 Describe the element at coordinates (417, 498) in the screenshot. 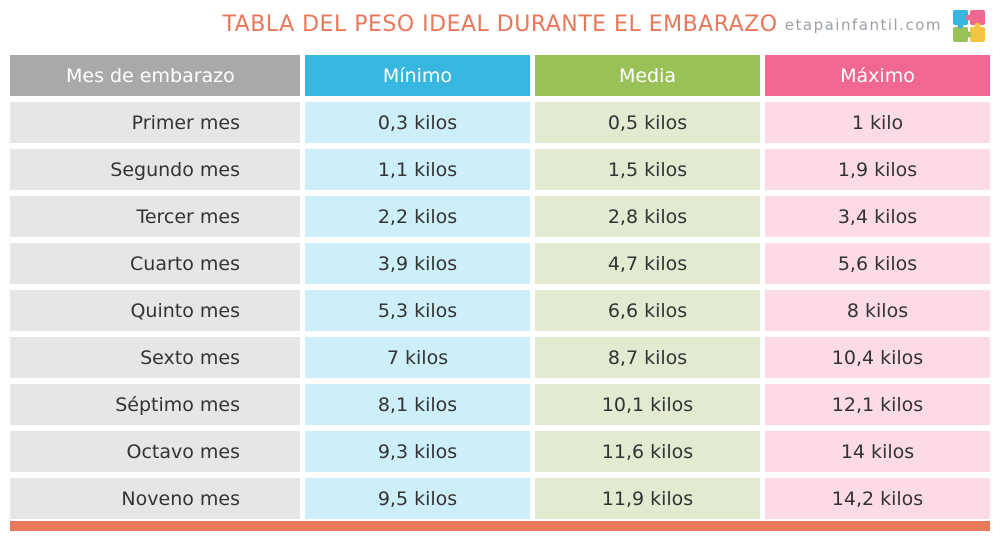

I see `min-cell: 9,5 kilos` at that location.